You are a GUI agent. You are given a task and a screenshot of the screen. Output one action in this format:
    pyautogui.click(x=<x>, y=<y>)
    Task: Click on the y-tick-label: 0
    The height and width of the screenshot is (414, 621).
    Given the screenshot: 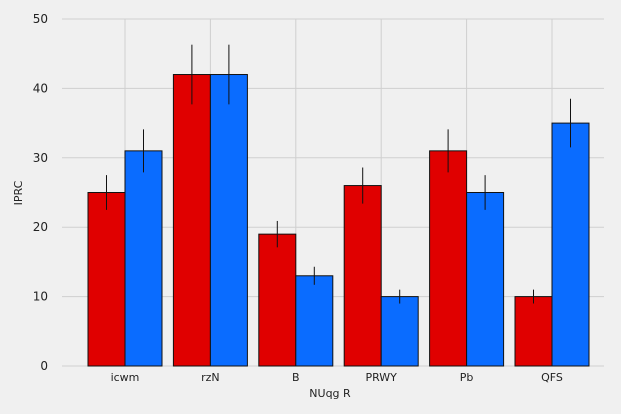 What is the action you would take?
    pyautogui.click(x=44, y=366)
    